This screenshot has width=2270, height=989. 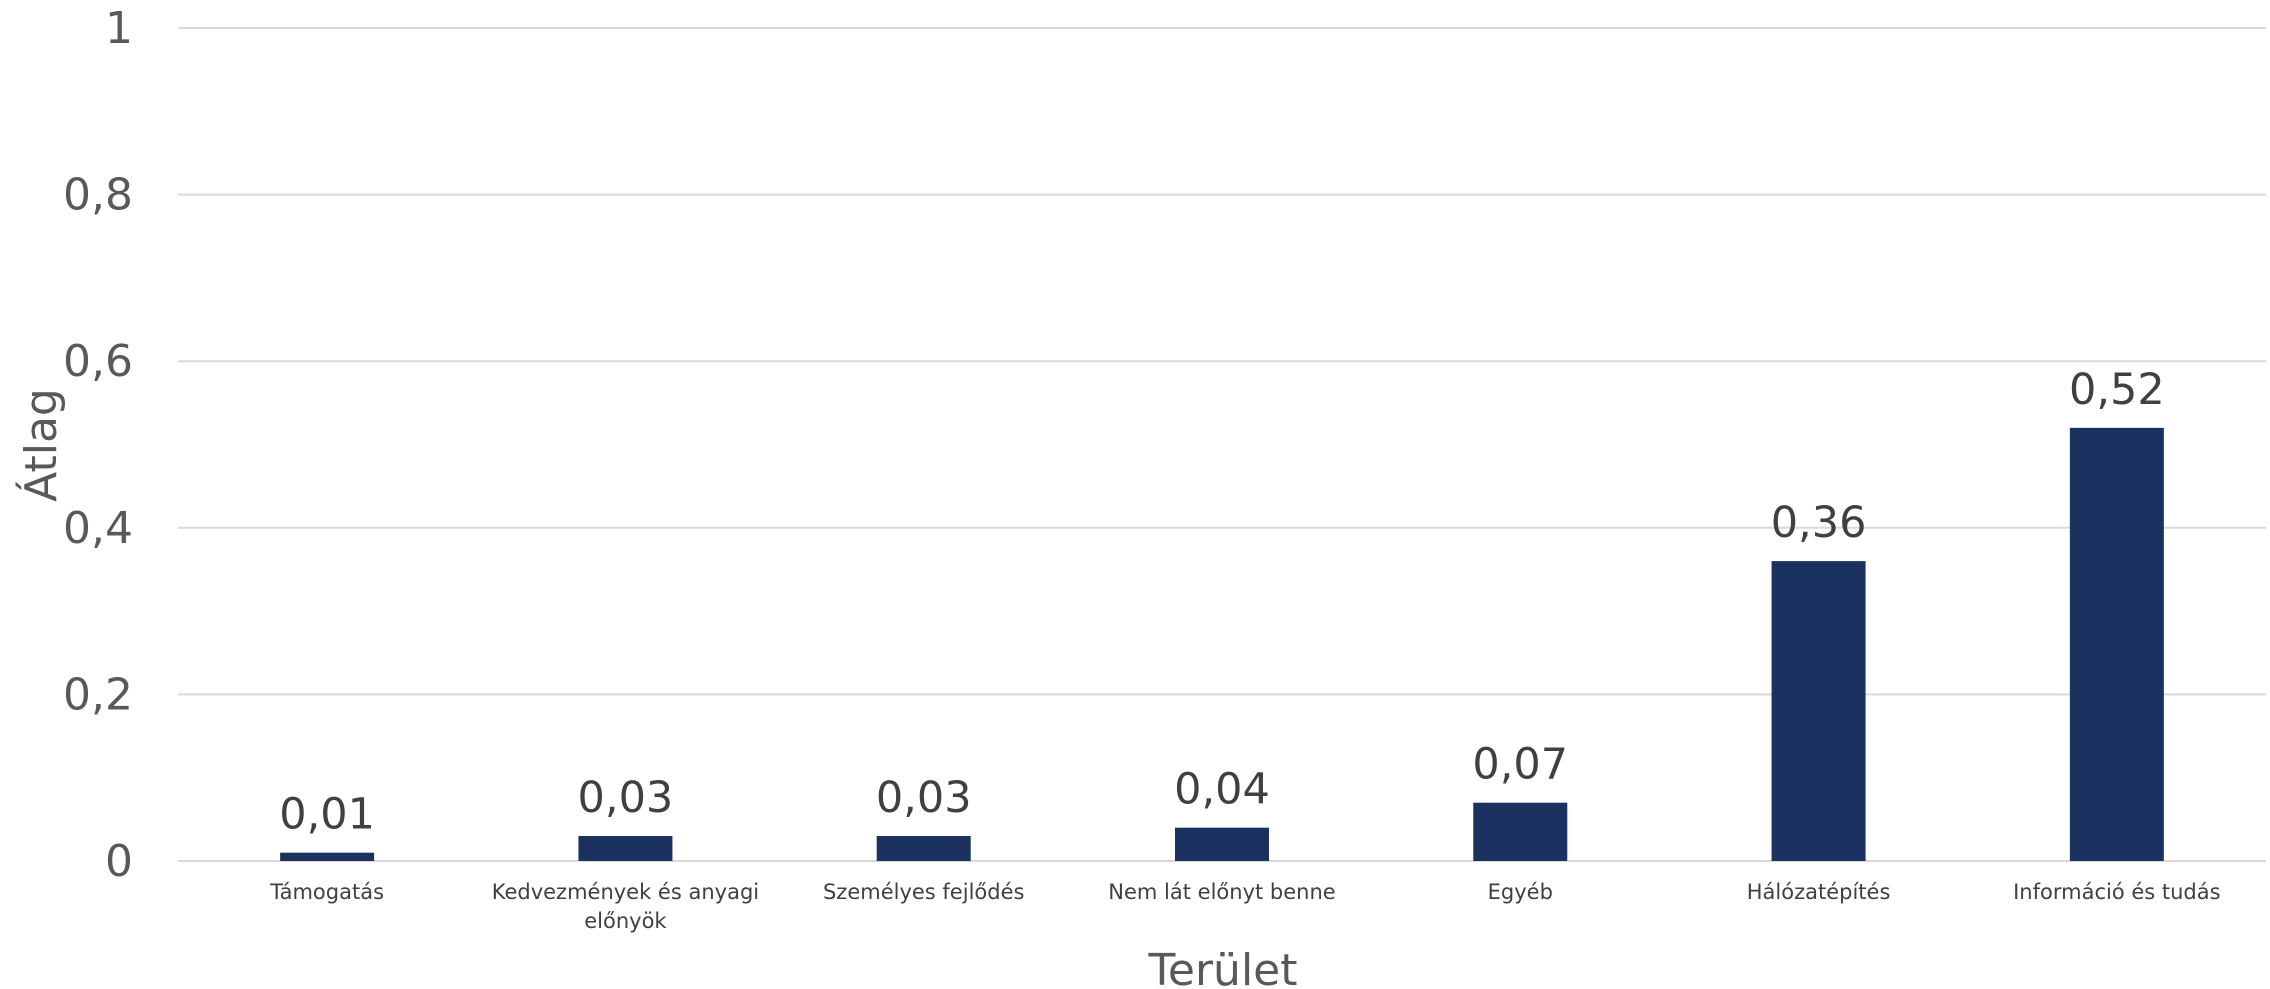 I want to click on y-axis-ticks: 0 0,2 0,4 0,6 0,8 1, so click(x=98, y=445).